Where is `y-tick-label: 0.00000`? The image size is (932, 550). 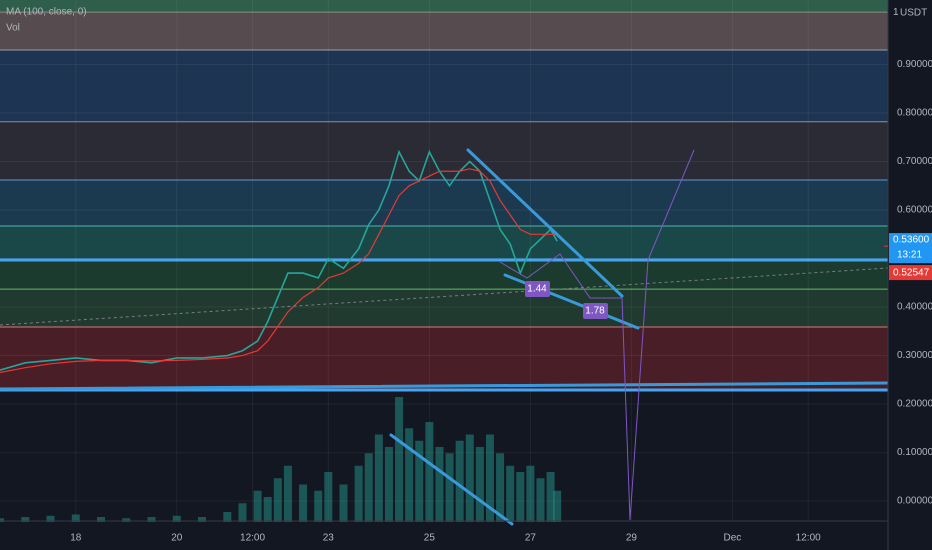
y-tick-label: 0.00000 is located at coordinates (914, 501).